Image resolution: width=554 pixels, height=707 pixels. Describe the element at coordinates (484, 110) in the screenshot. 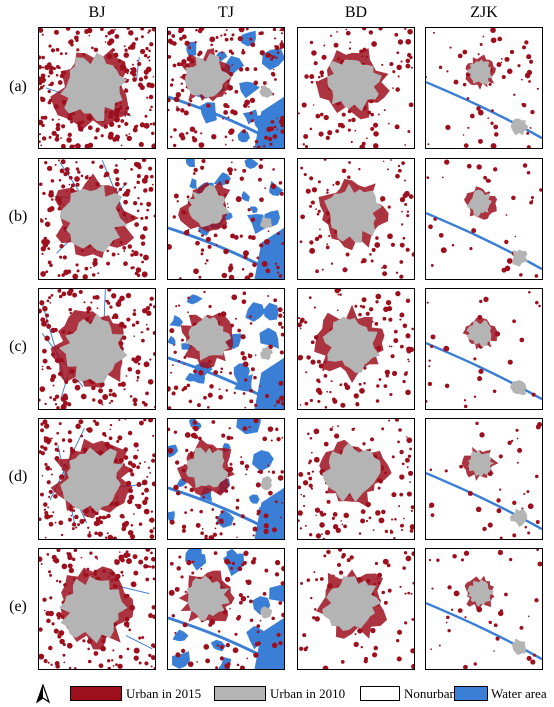

I see `water-river` at that location.